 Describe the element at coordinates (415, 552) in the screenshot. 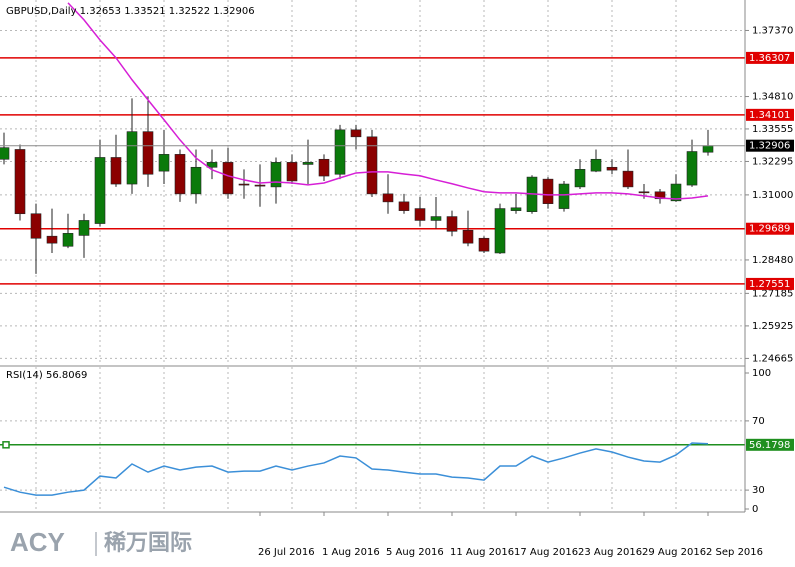

I see `x-tick-label: 5 Aug 2016` at that location.